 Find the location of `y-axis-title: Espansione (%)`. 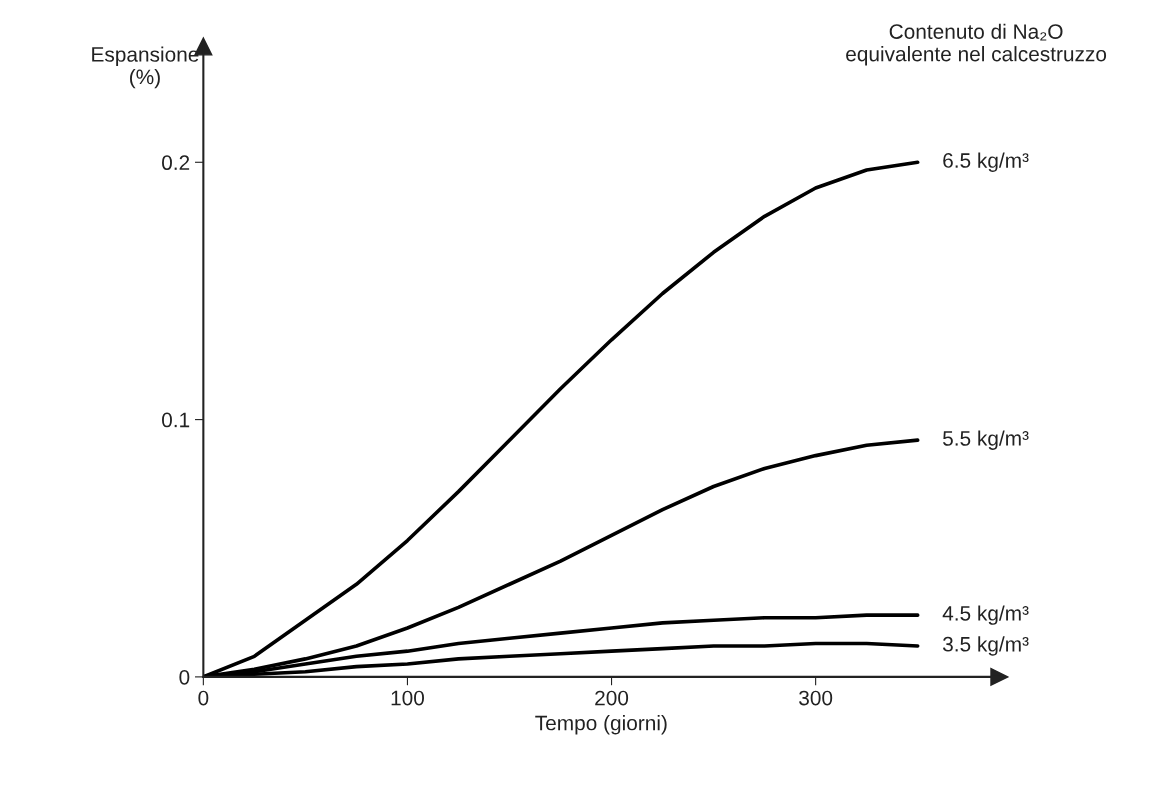

y-axis-title: Espansione (%) is located at coordinates (145, 67).